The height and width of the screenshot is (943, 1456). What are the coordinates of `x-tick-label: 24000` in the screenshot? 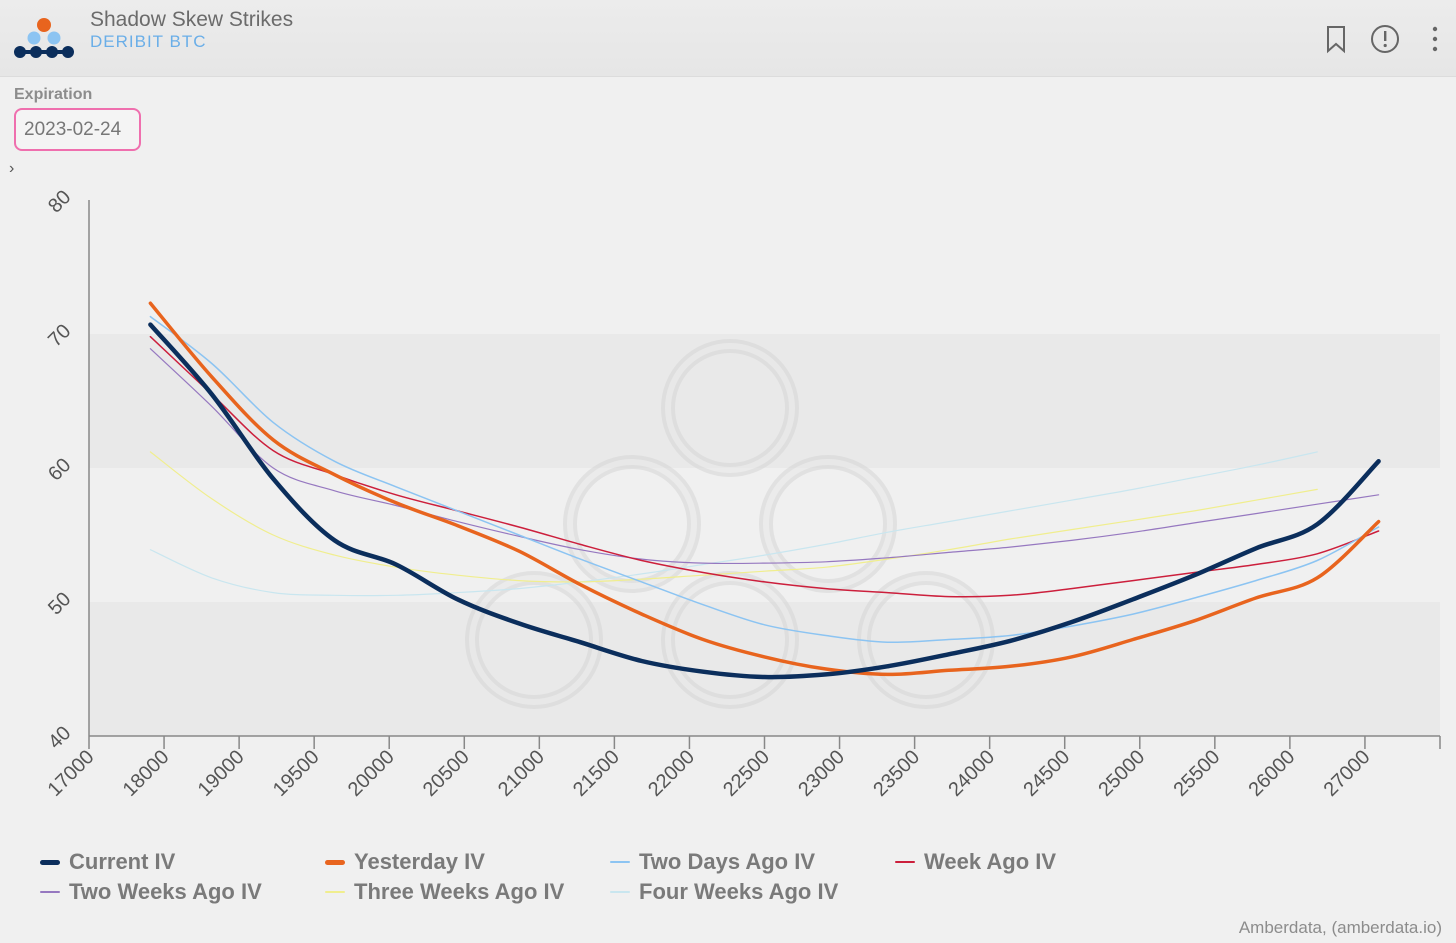 It's located at (971, 773).